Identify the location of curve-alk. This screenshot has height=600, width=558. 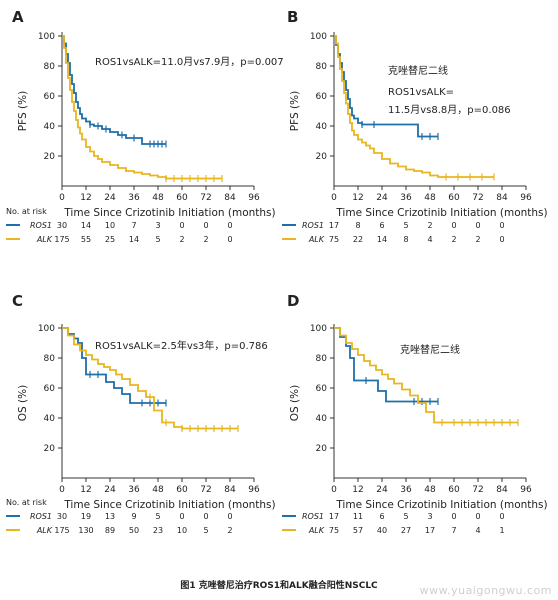
(414, 106).